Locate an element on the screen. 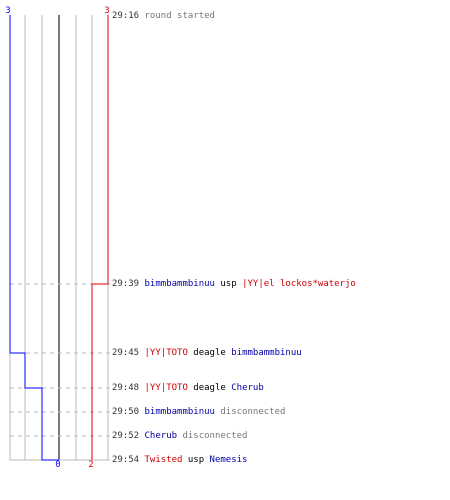  event-row: 29:54 Twisted usp Nemesis is located at coordinates (179, 460).